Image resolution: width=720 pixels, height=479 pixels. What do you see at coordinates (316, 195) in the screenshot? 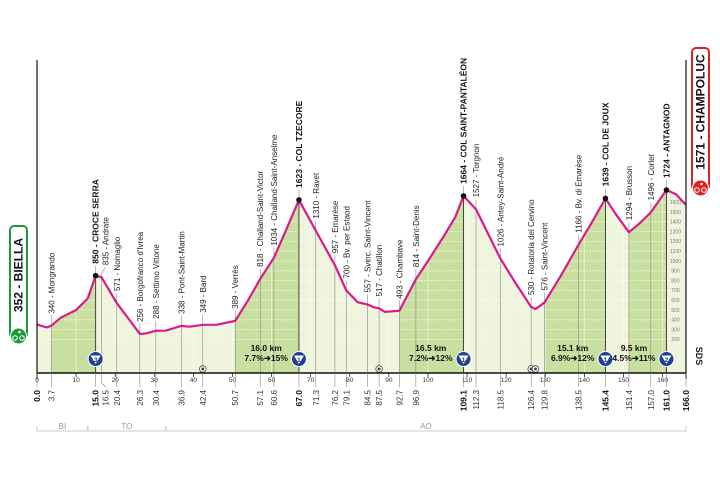
I see `waypoint-label: 1310 - Ravet` at bounding box center [316, 195].